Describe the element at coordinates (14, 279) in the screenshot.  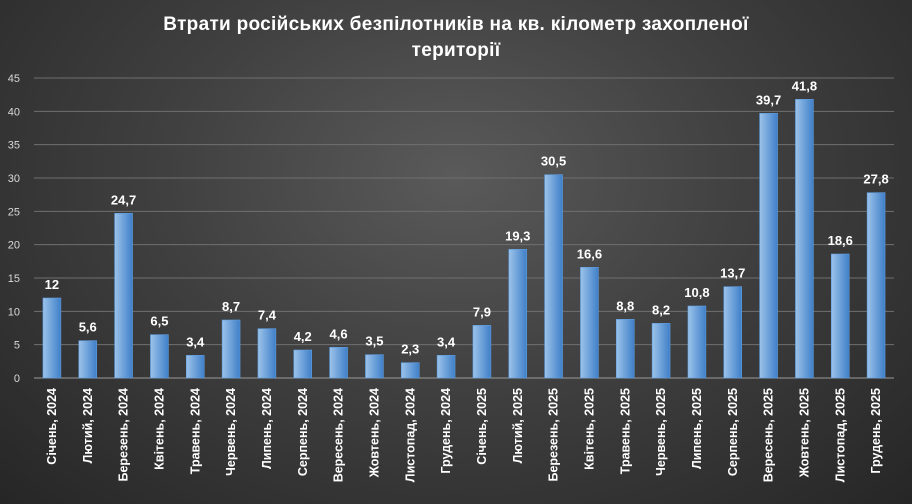
I see `y-tick-label: 15` at that location.